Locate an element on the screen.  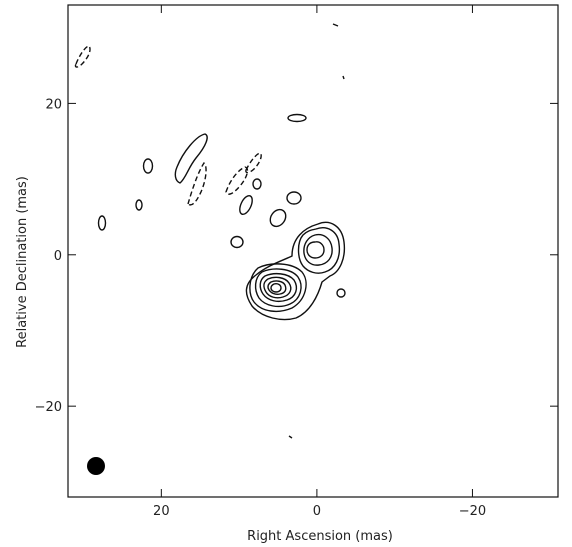
y-tick-label: 0 is located at coordinates (58, 256).